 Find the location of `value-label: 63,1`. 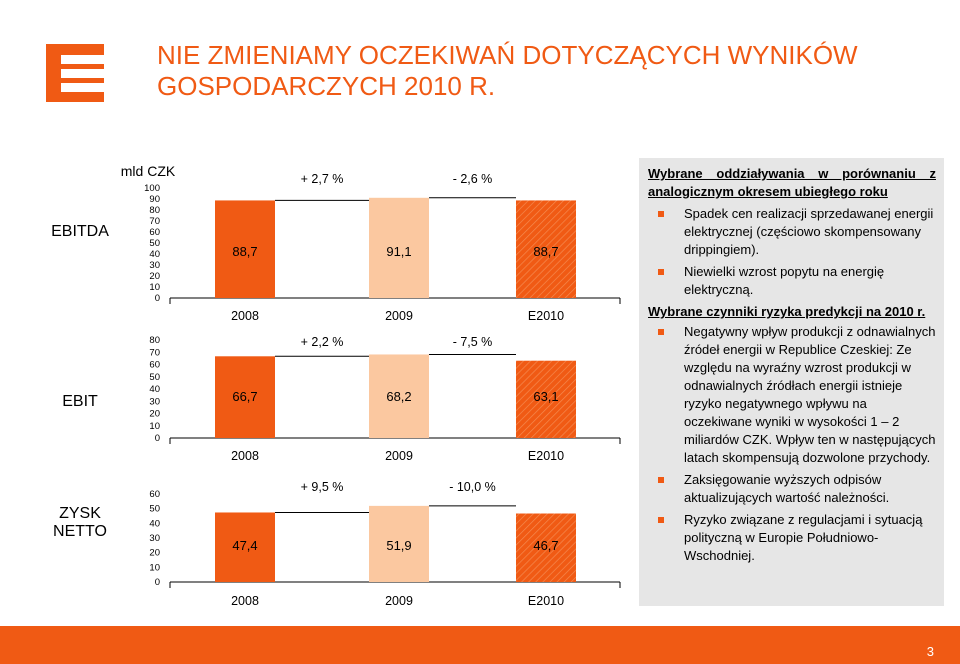

value-label: 63,1 is located at coordinates (545, 396).